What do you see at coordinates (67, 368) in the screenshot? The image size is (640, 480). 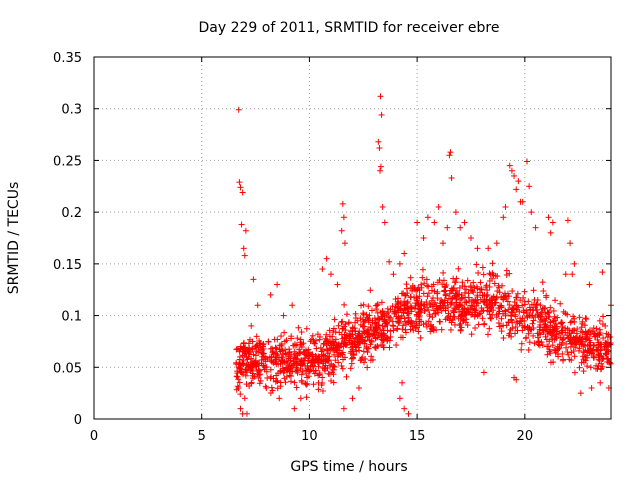 I see `y-tick-label: 0.05` at bounding box center [67, 368].